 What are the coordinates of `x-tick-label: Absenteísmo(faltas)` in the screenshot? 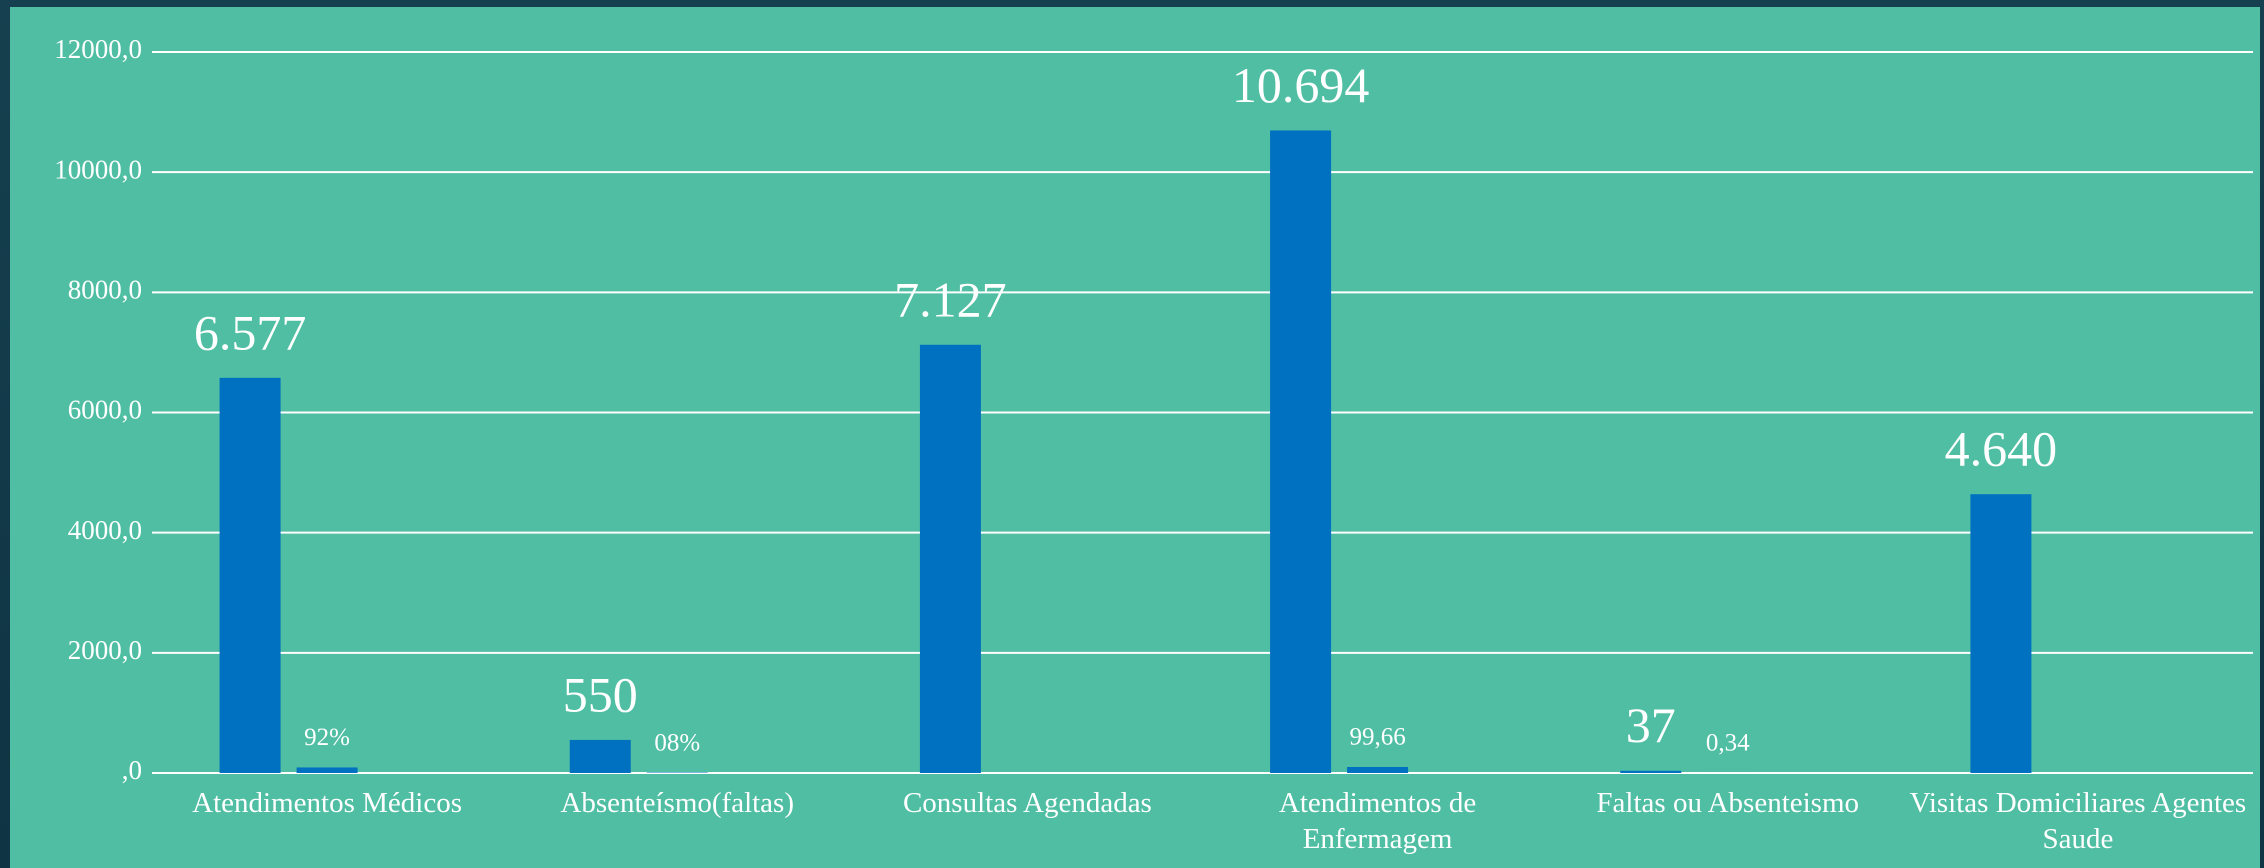 It's located at (677, 803).